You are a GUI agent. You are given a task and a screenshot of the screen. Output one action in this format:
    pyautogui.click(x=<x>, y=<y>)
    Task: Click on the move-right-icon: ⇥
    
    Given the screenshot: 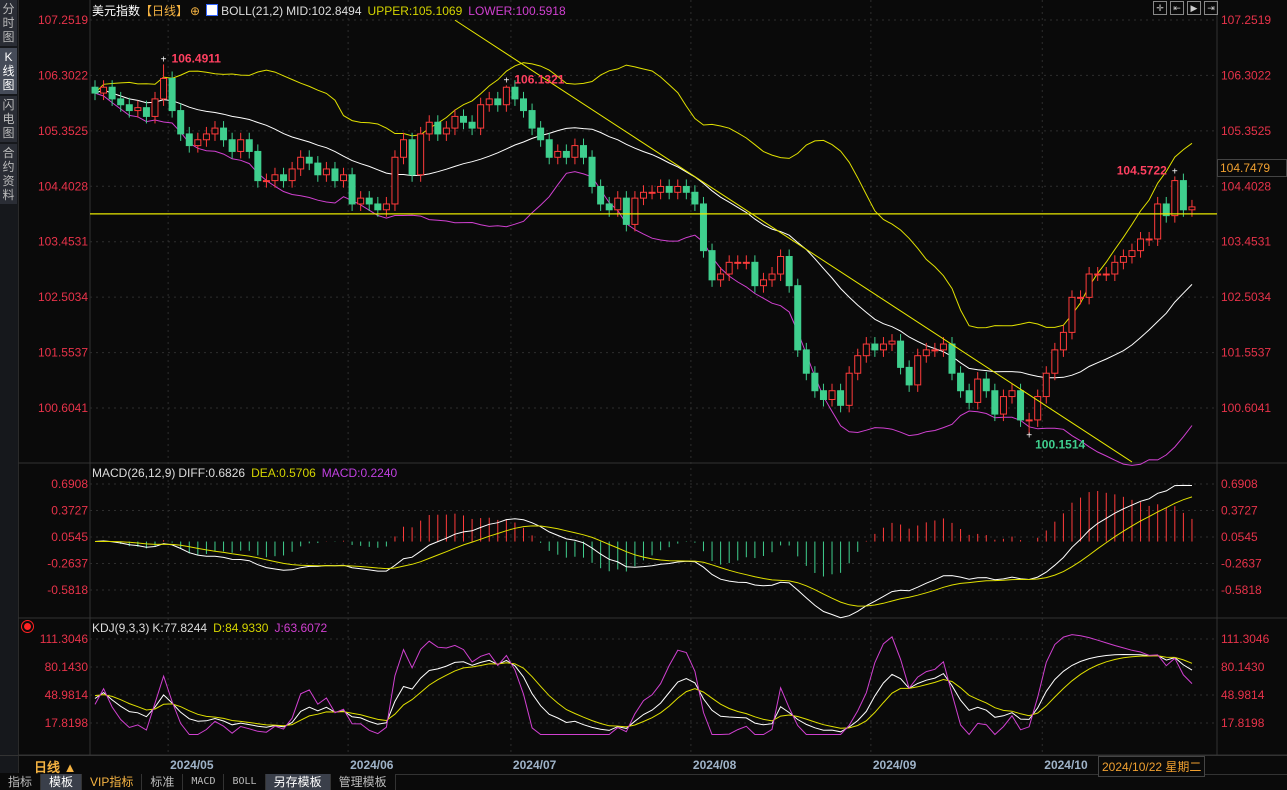 What is the action you would take?
    pyautogui.click(x=1211, y=8)
    